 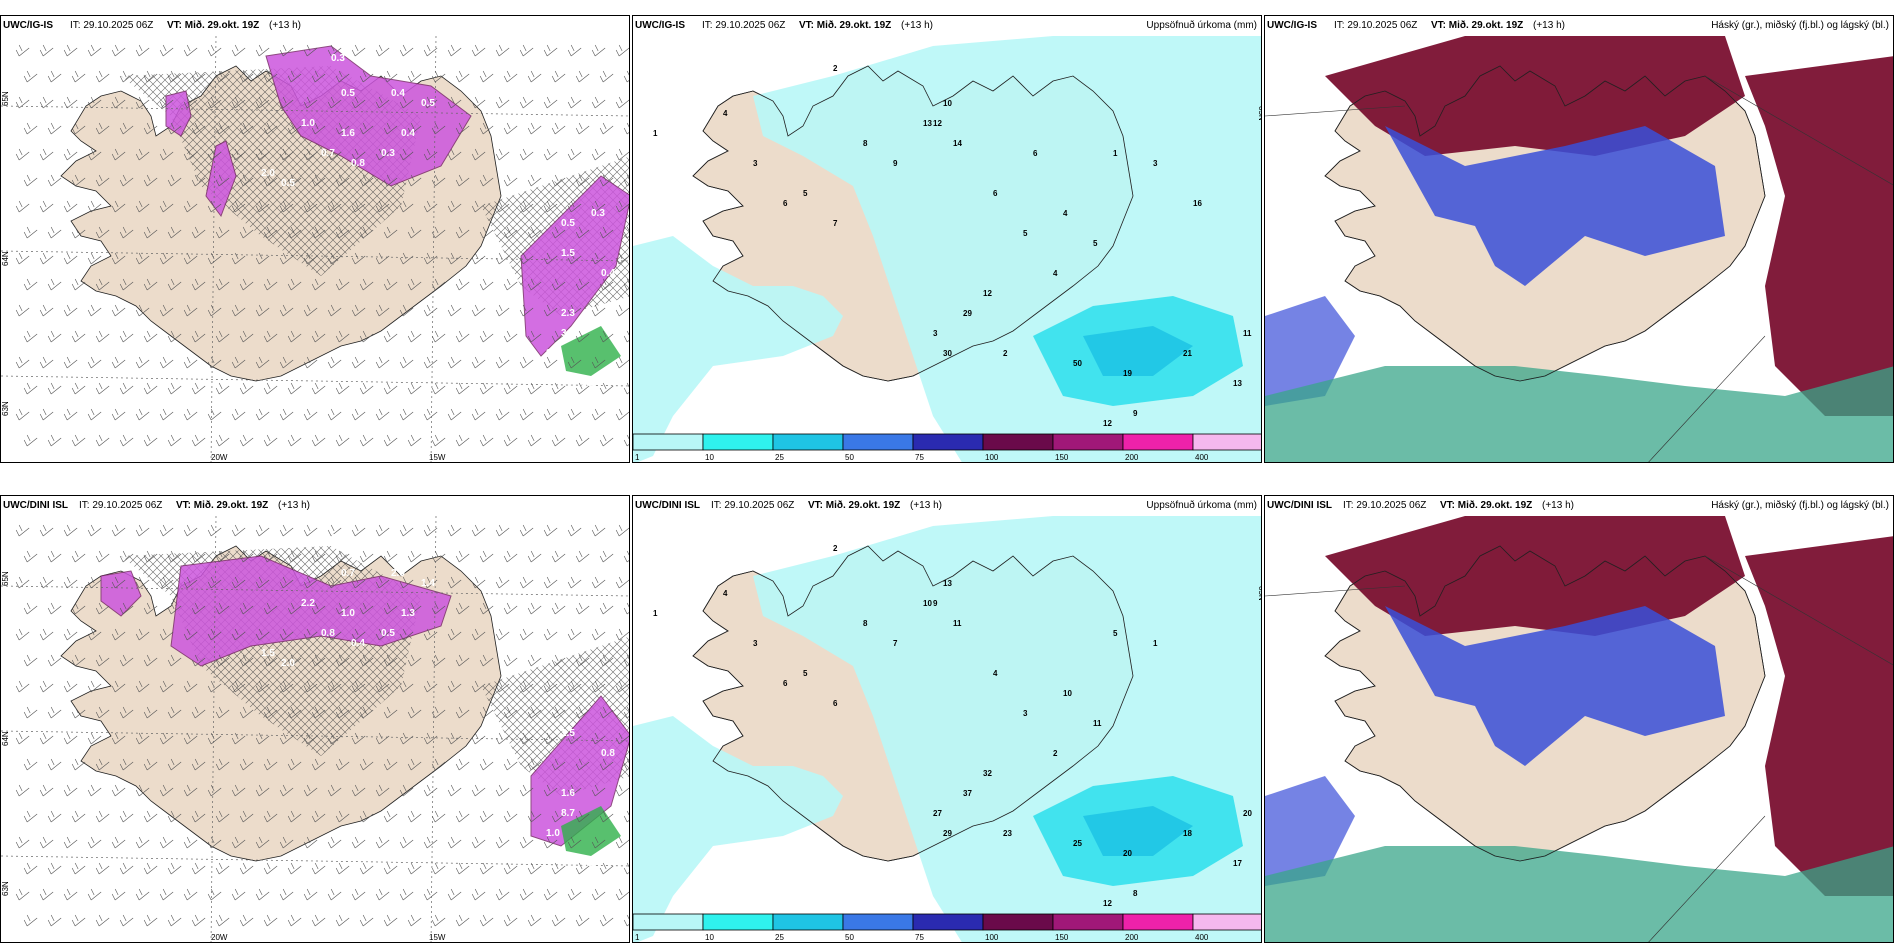 I want to click on wind-barbs, so click(x=322, y=245).